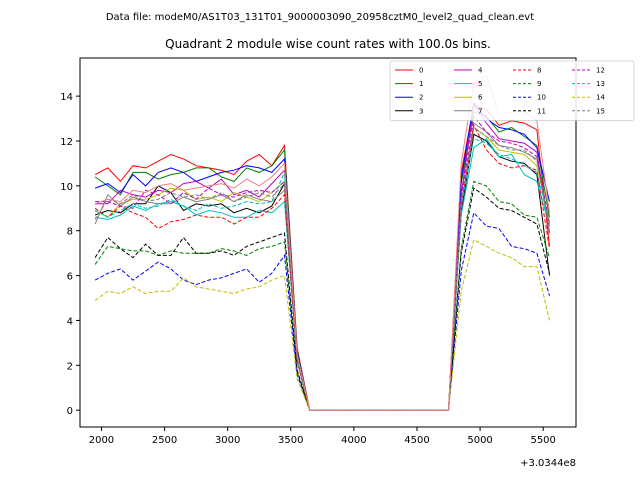 The height and width of the screenshot is (480, 640). I want to click on x-offset-label: +3.0344e8, so click(548, 463).